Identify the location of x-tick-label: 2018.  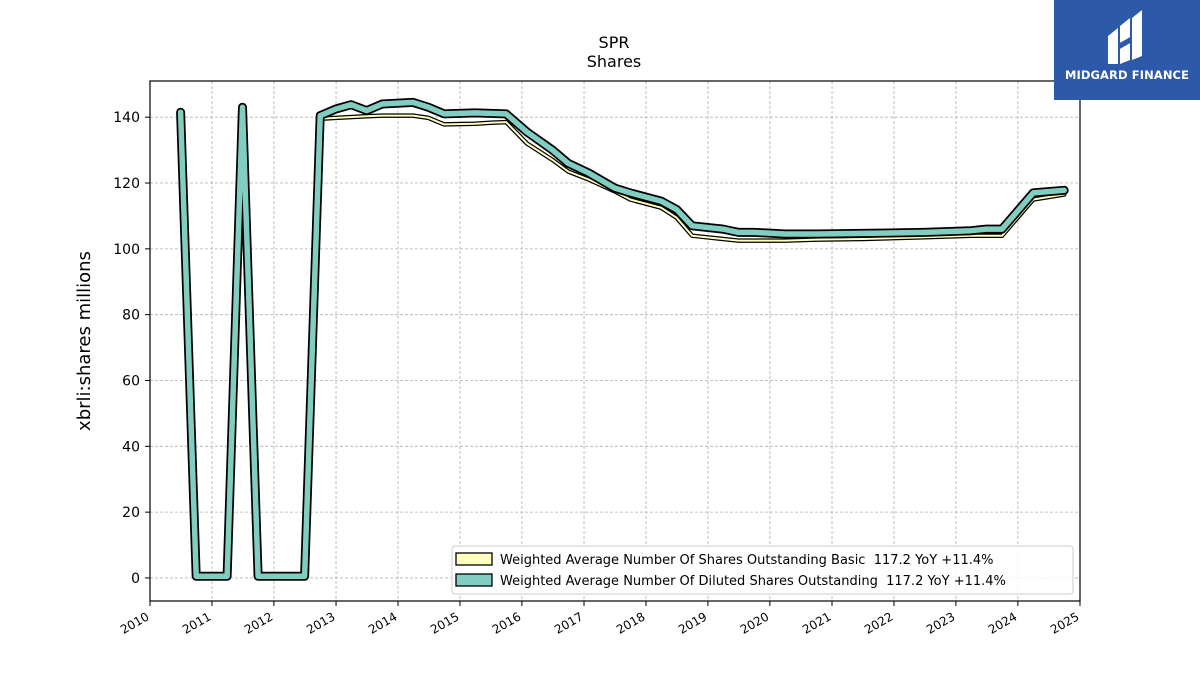
(630, 622).